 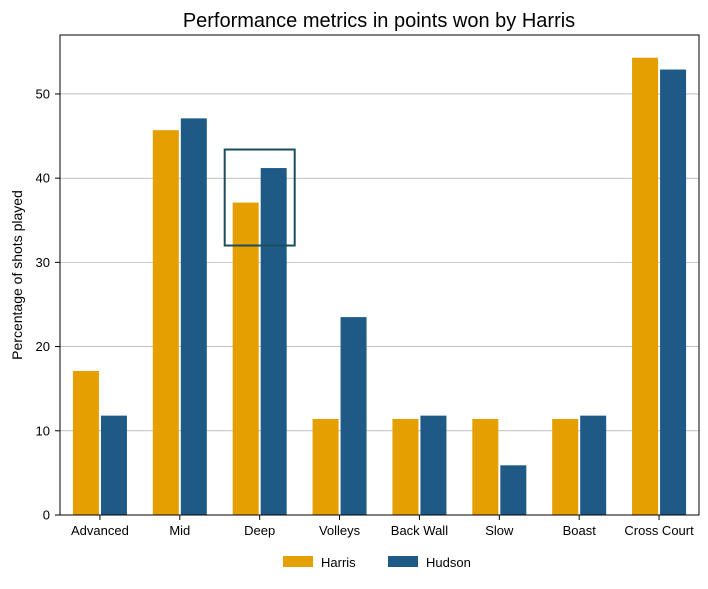 I want to click on y-axis-ticks: 0 10 20 30 40 50, so click(x=48, y=304).